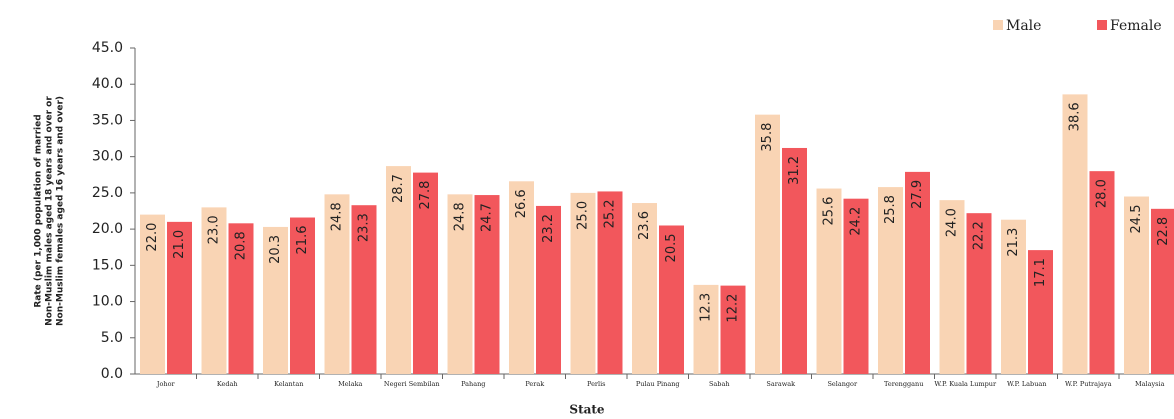 Image resolution: width=1174 pixels, height=419 pixels. I want to click on x-tick-label: Selangor, so click(842, 384).